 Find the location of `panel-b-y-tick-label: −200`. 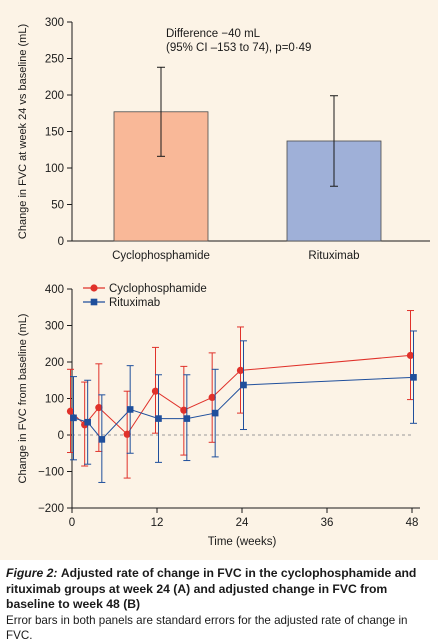

panel-b-y-tick-label: −200 is located at coordinates (51, 509).